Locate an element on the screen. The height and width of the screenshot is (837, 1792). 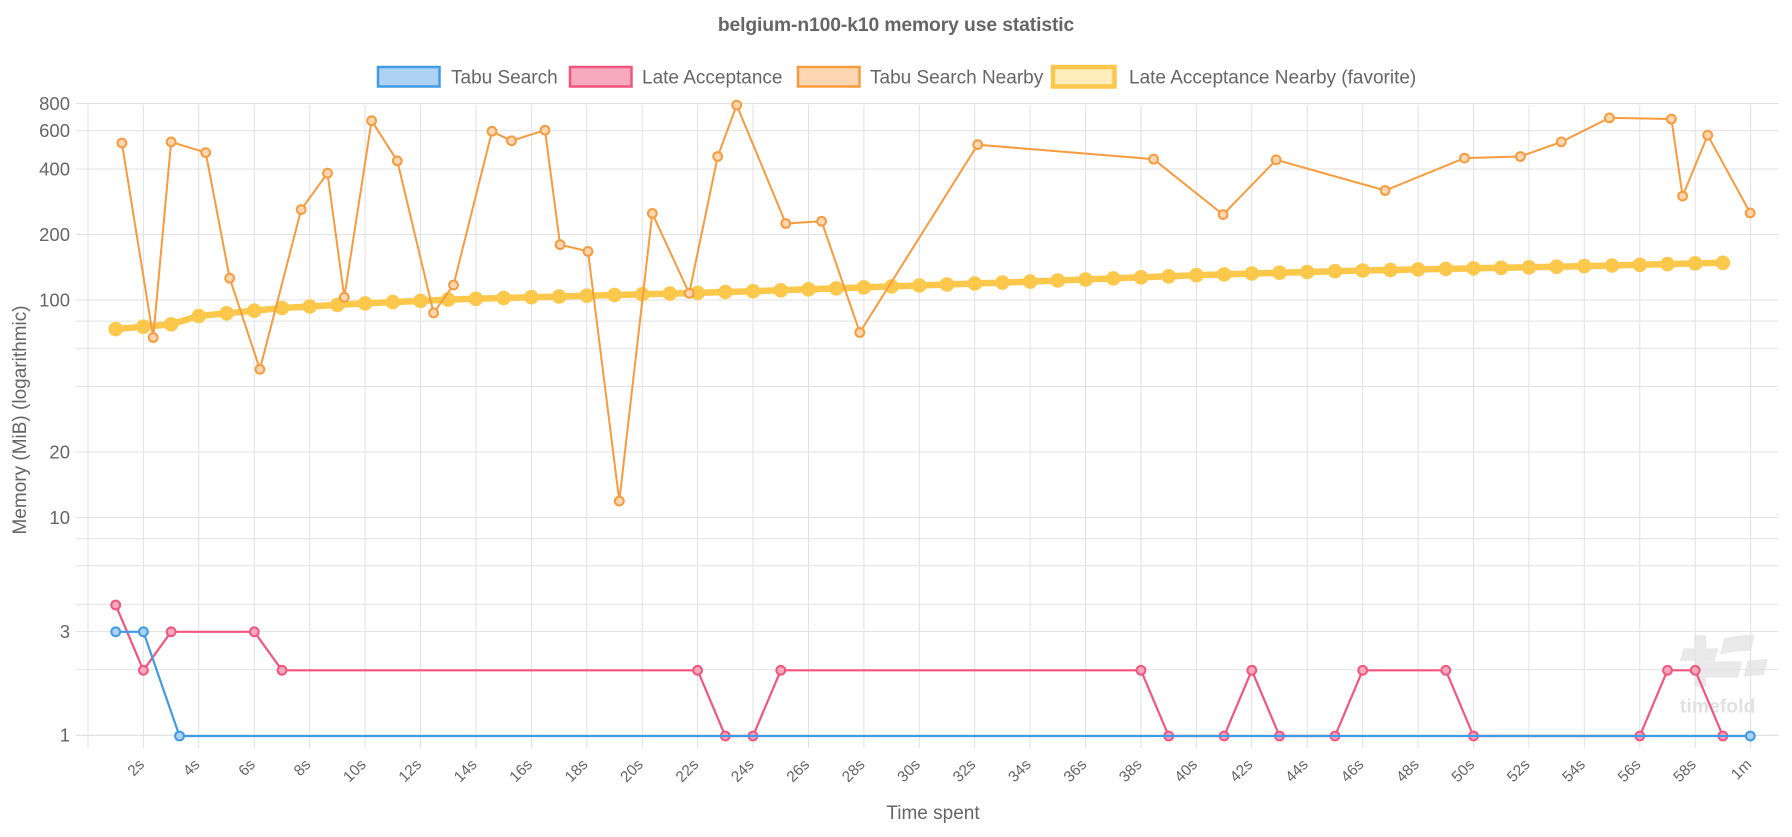
svg-text:belgium-n100-k10 memory use st: belgium-n100-k10 memory use statistic is located at coordinates (896, 25).